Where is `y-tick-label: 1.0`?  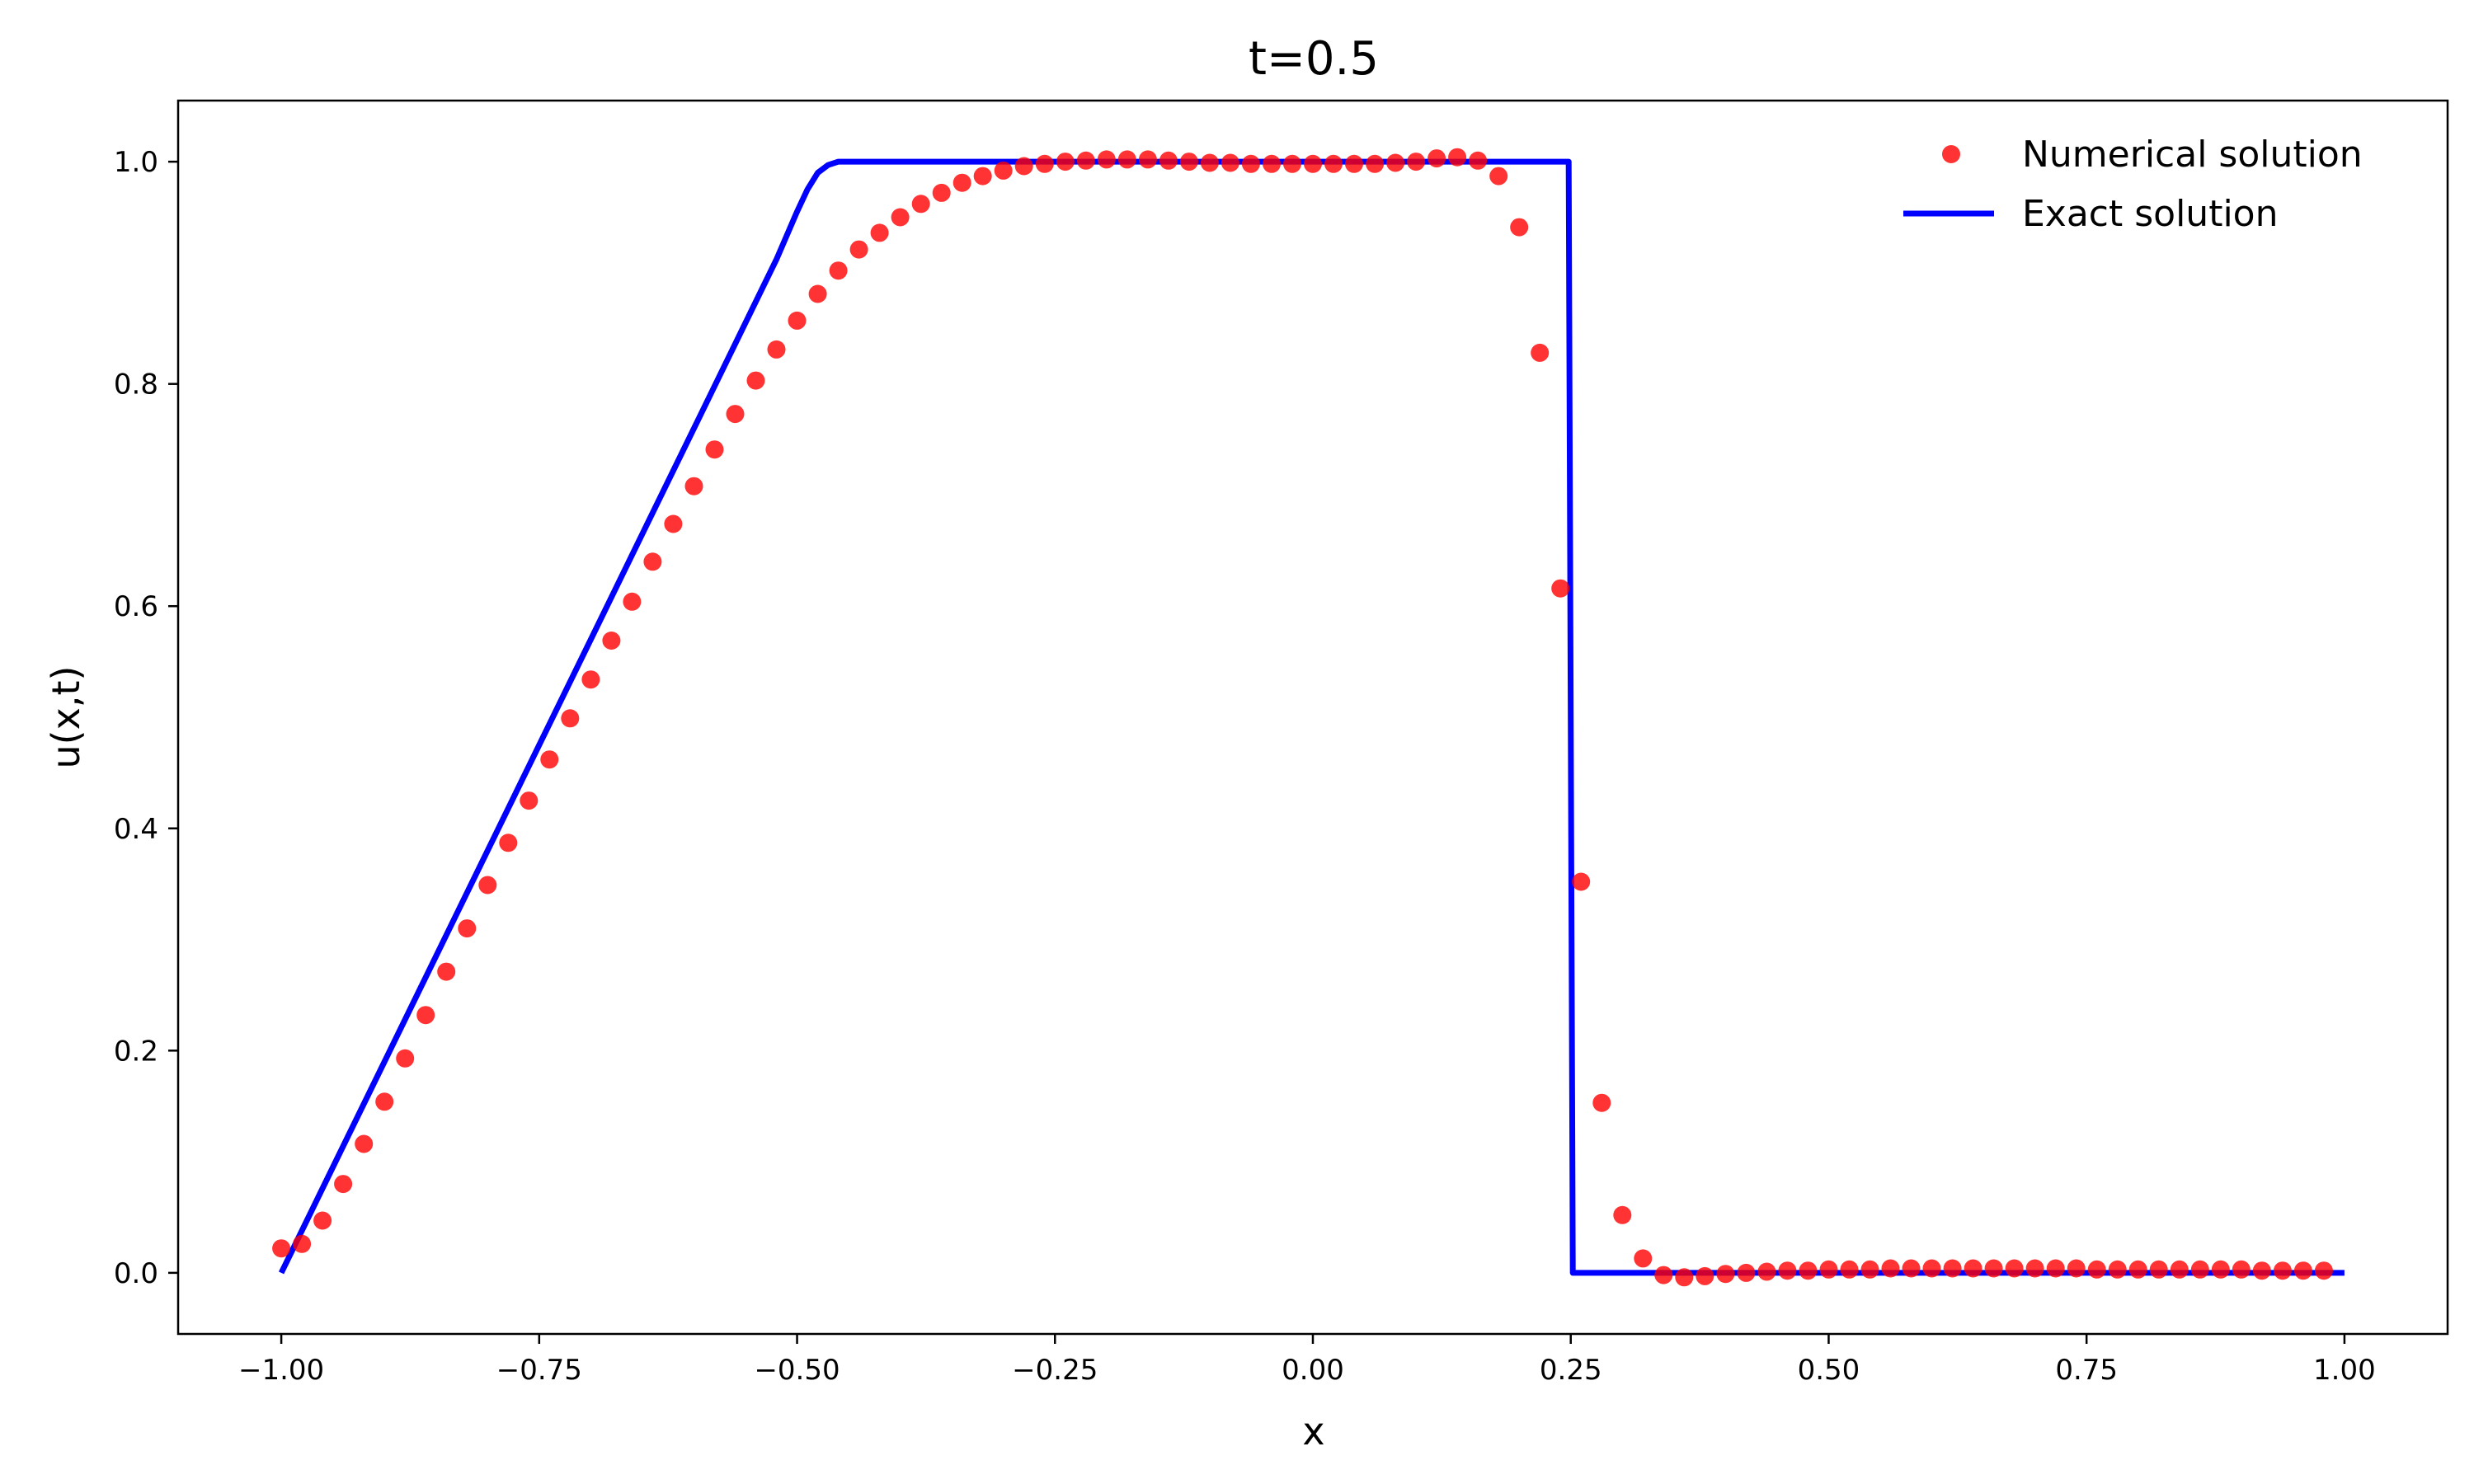 y-tick-label: 1.0 is located at coordinates (136, 162).